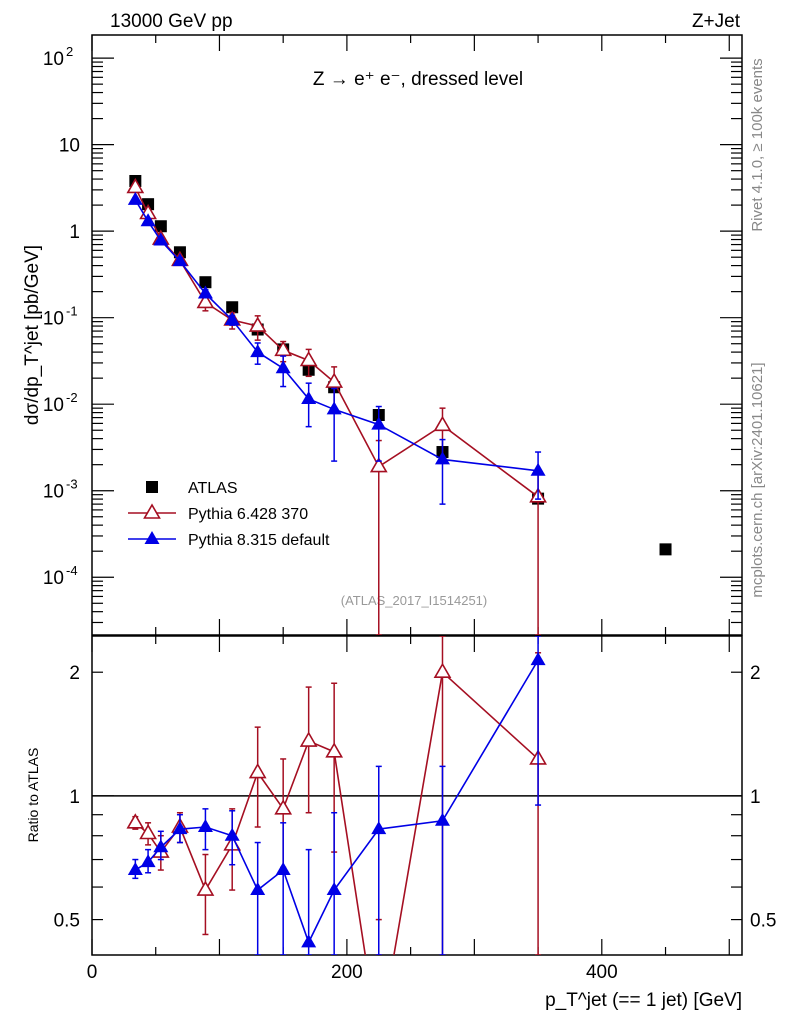 The width and height of the screenshot is (786, 1024). I want to click on main-ytick-exponent: -4, so click(72, 570).